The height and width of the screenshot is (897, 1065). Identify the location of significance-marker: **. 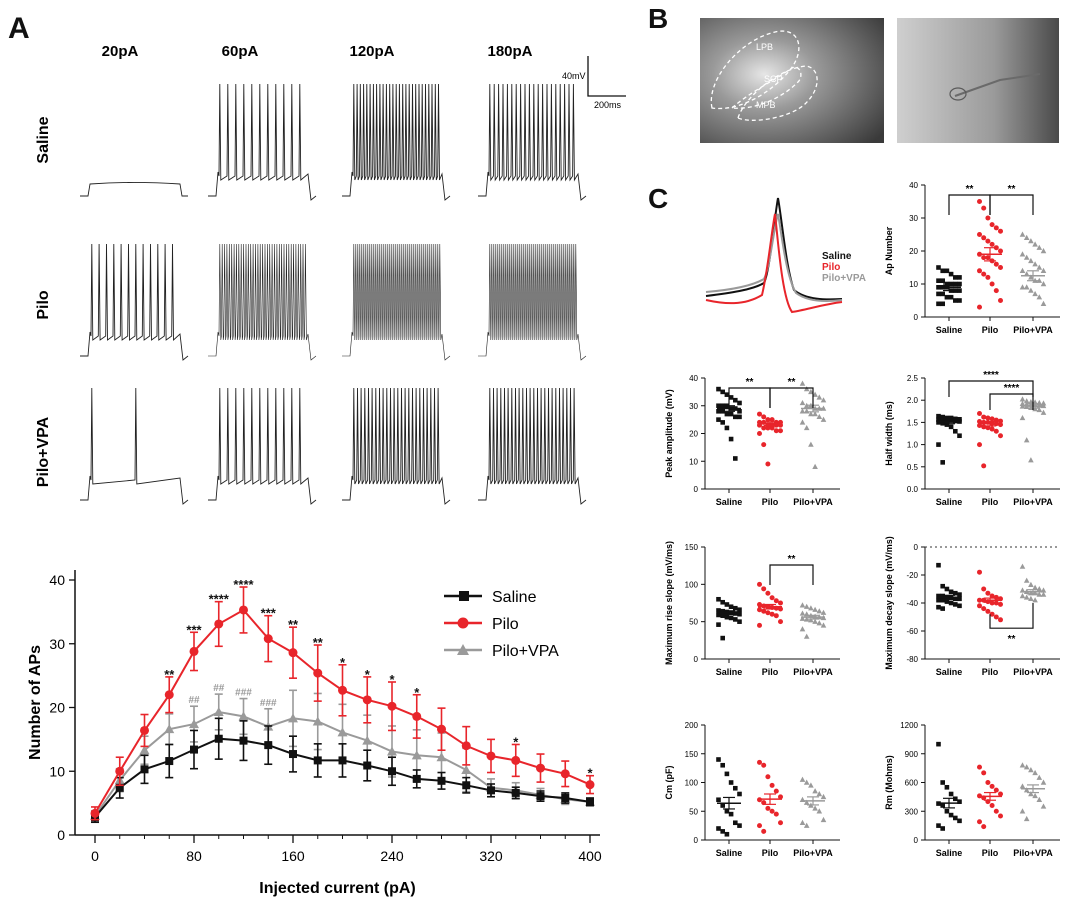
(169, 674).